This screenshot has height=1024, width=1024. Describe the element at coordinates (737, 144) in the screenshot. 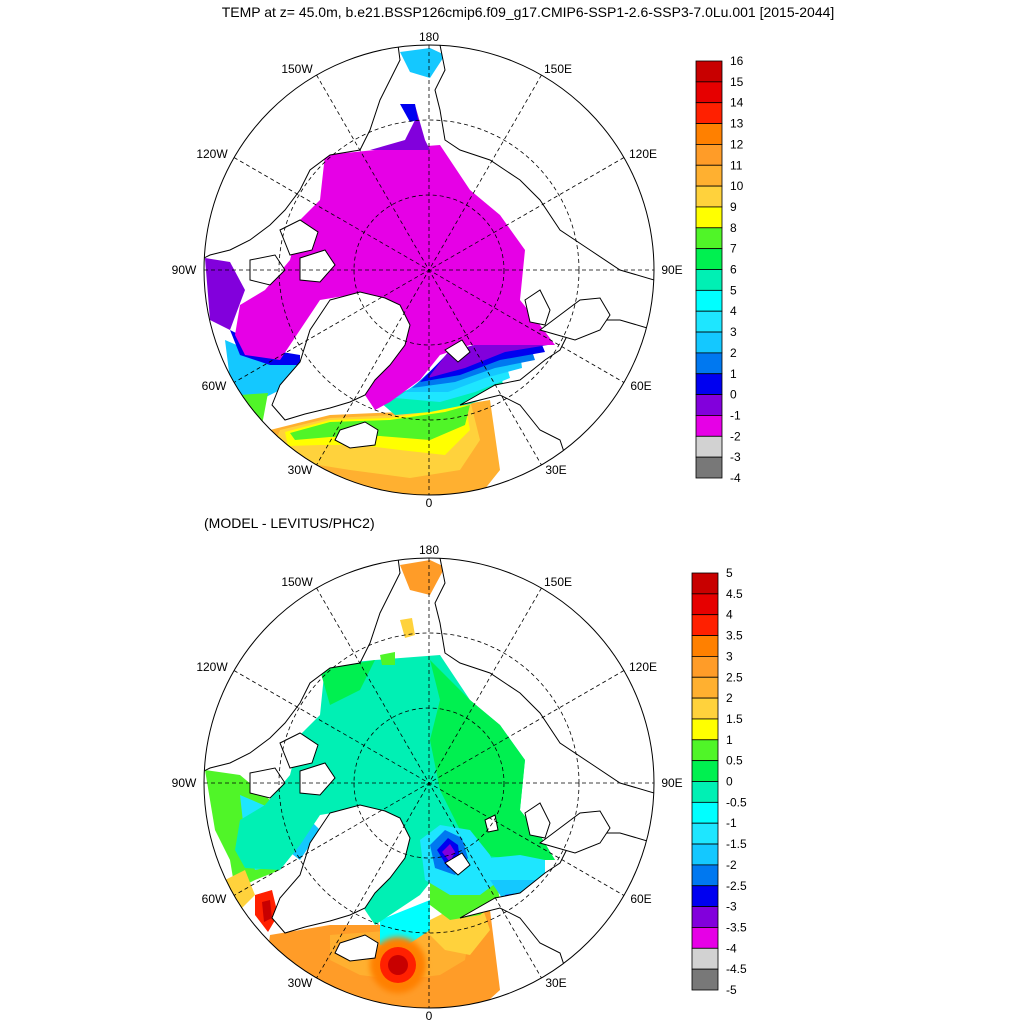

I see `colorbar-tick-label: 12` at that location.